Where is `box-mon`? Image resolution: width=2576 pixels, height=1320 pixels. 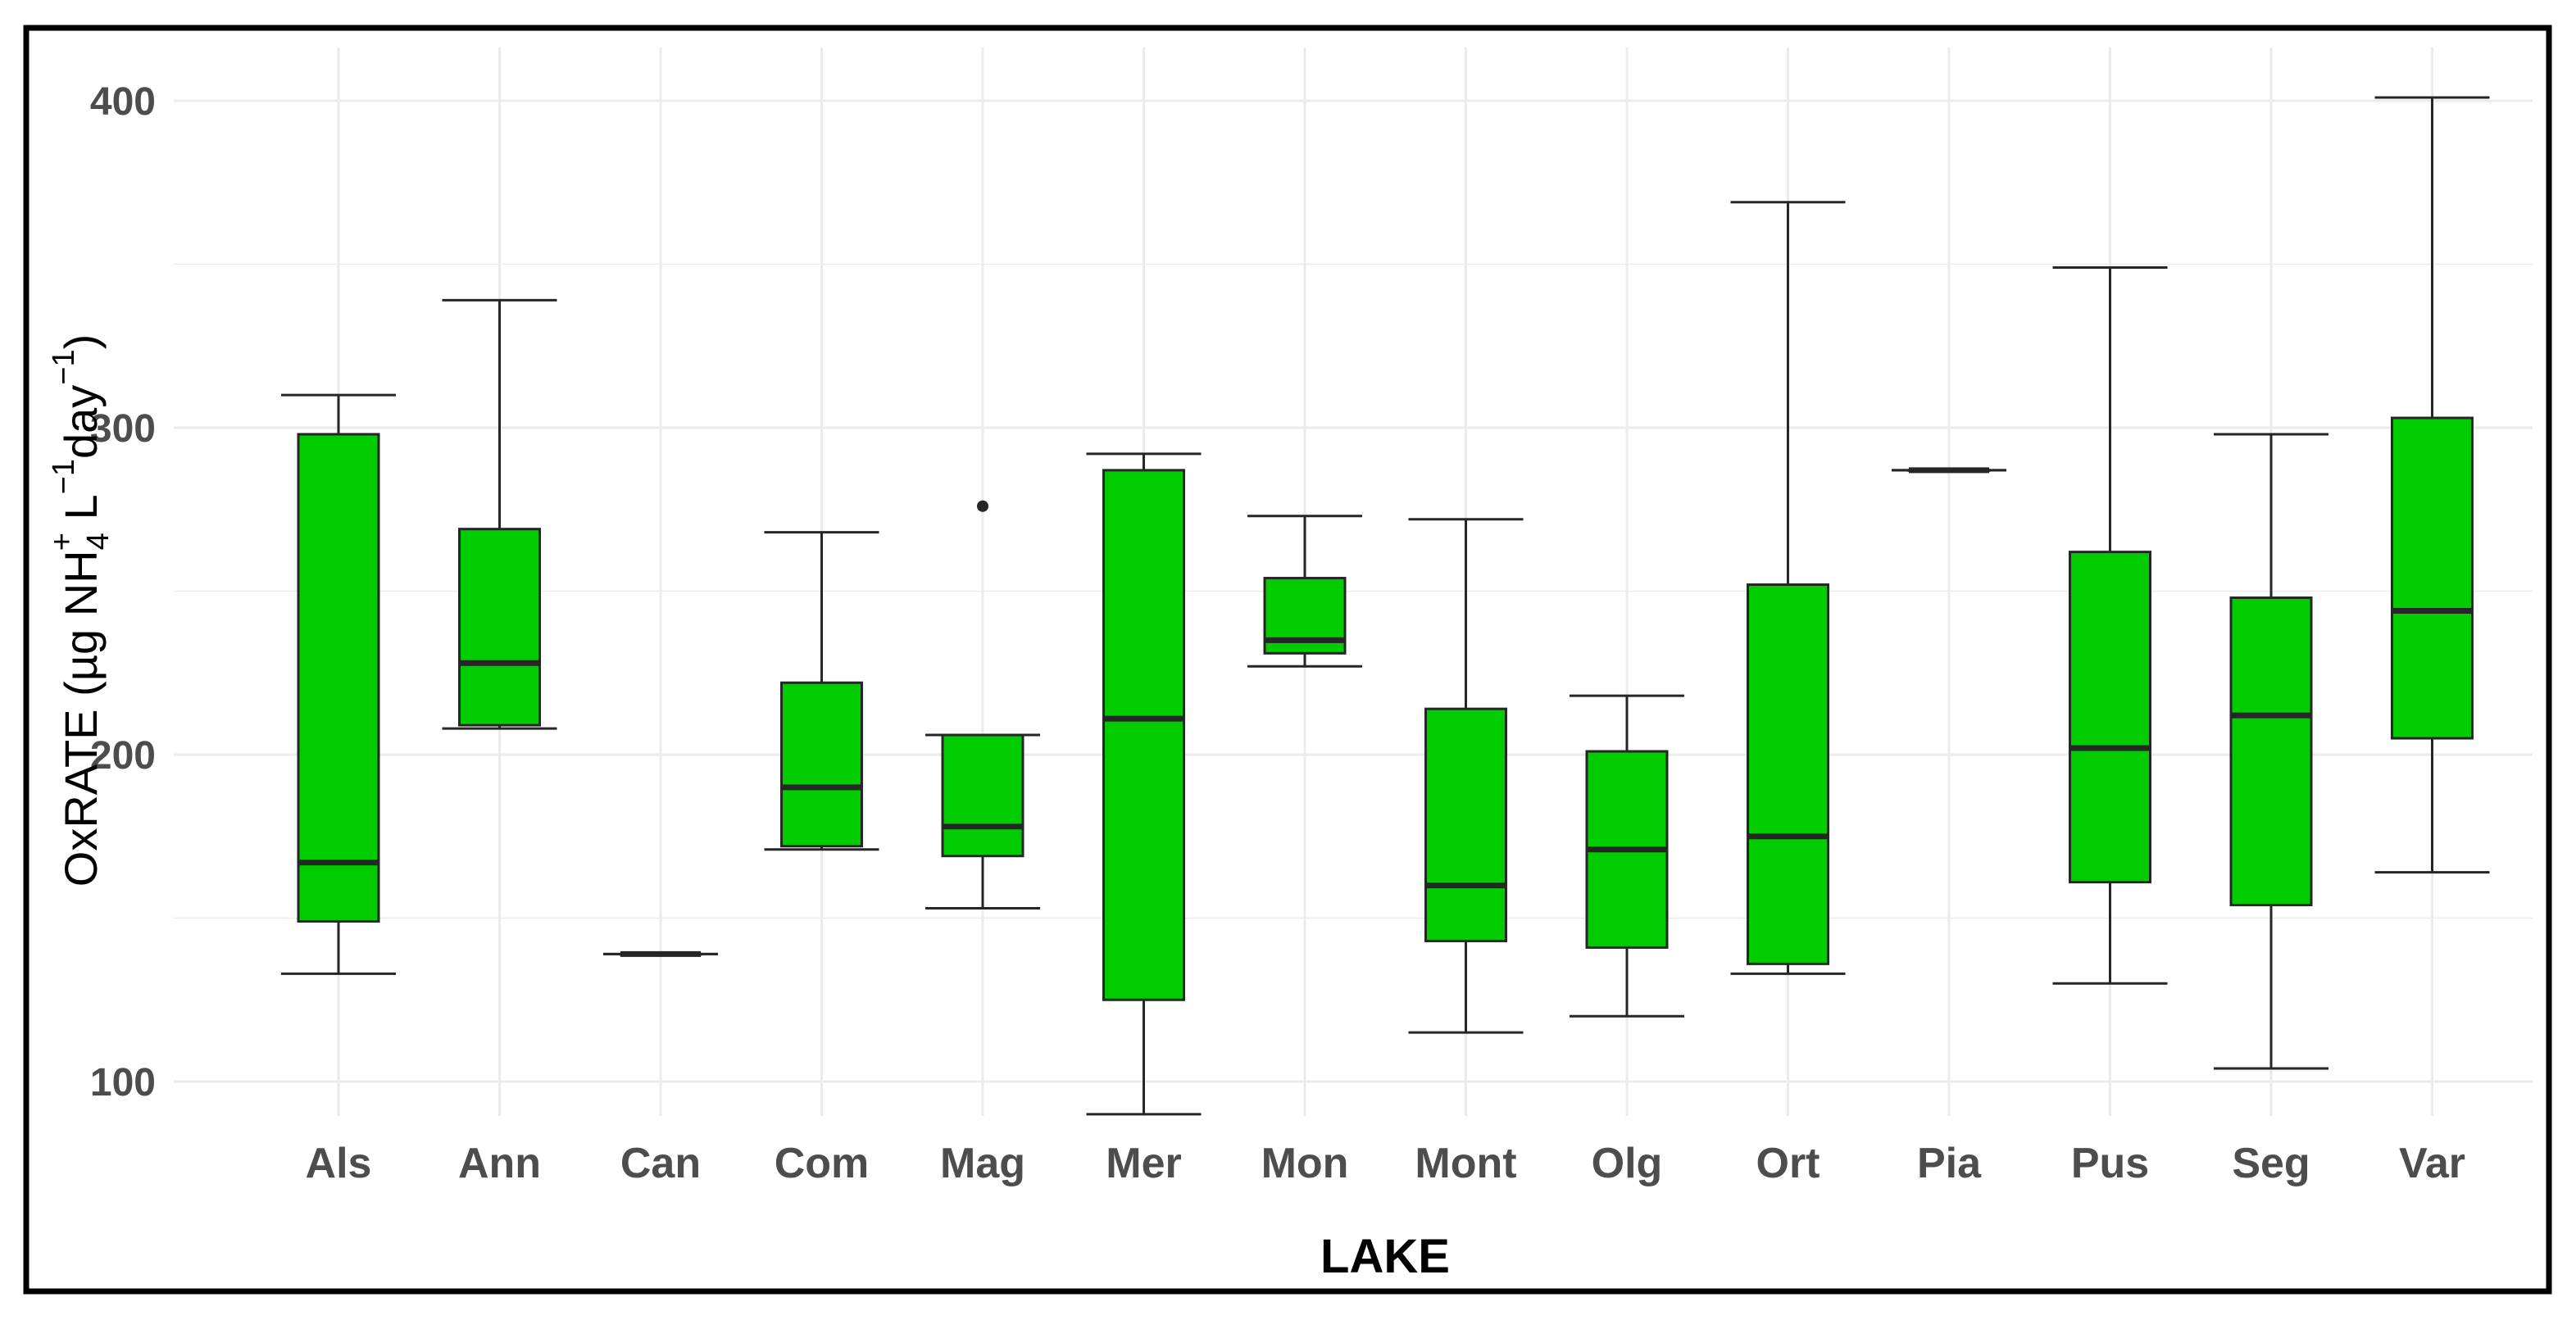 box-mon is located at coordinates (1304, 591).